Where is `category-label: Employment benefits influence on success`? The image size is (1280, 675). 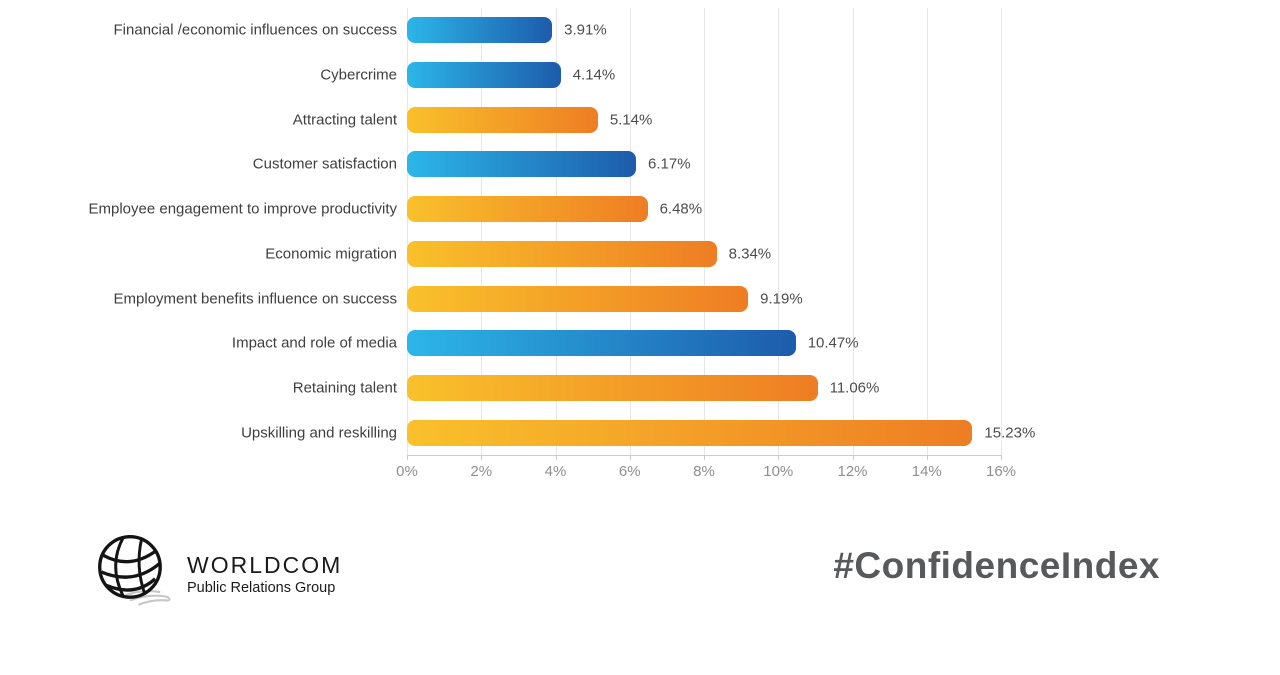
category-label: Employment benefits influence on success is located at coordinates (255, 299).